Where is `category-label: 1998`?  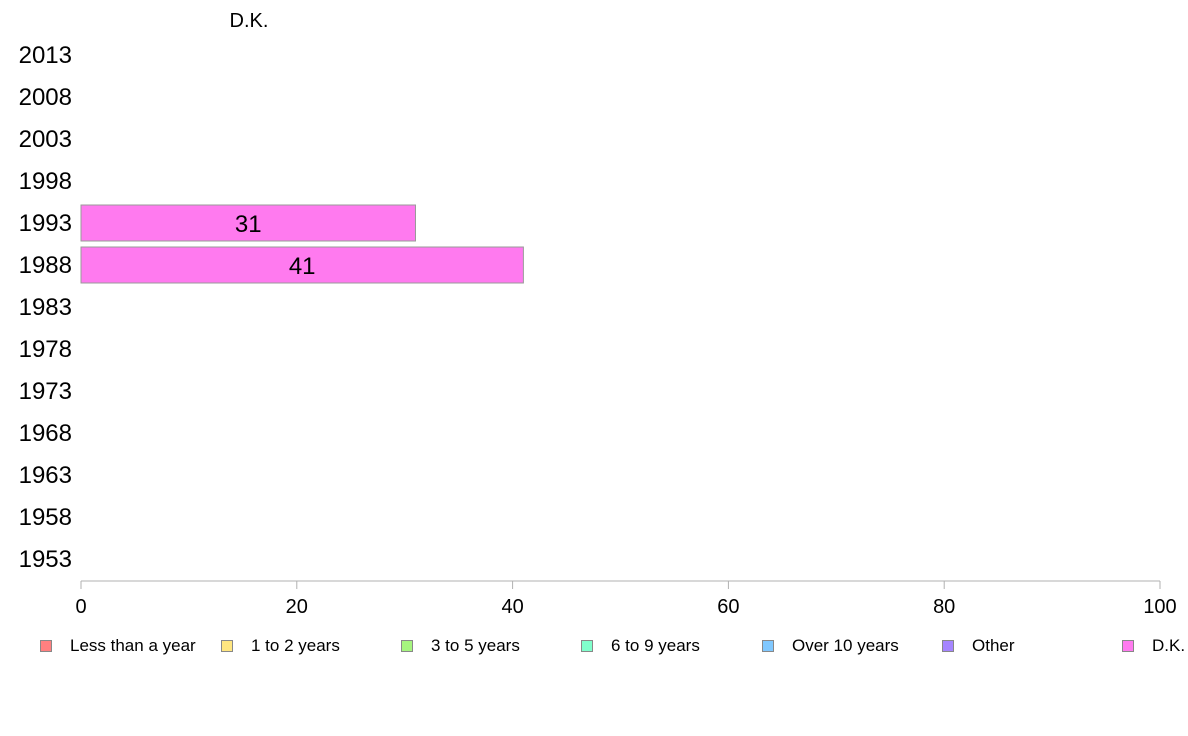
category-label: 1998 is located at coordinates (45, 181).